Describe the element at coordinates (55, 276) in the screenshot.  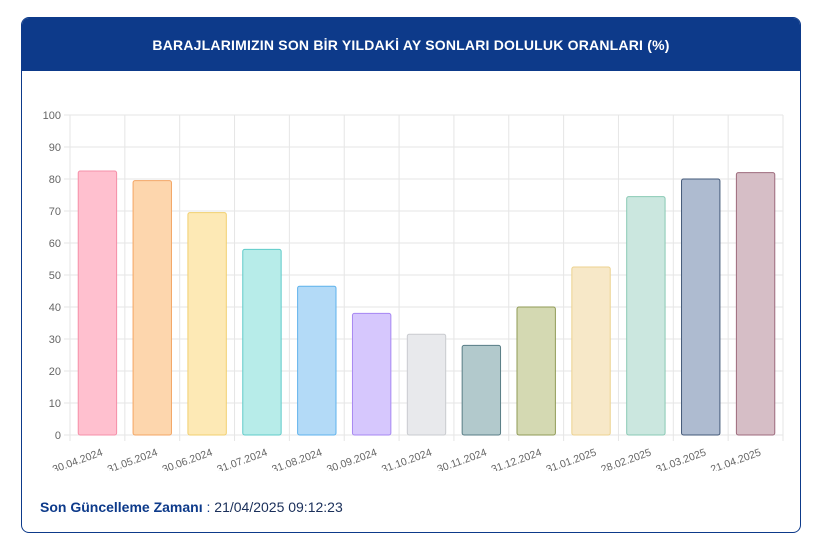
I see `y-tick-label: 50` at that location.